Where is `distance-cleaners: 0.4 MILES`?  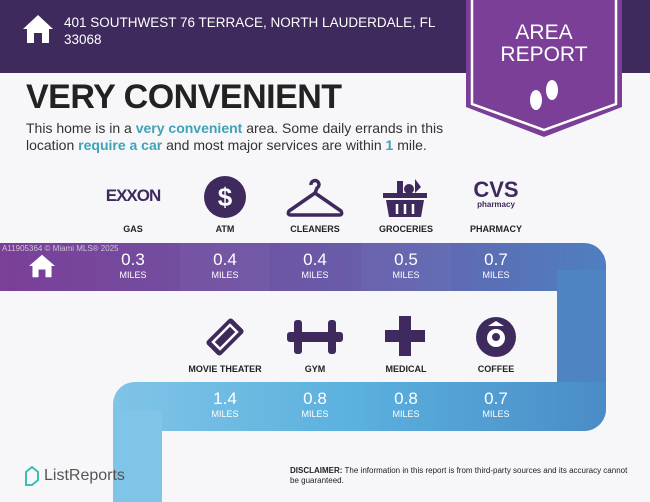 distance-cleaners: 0.4 MILES is located at coordinates (315, 265).